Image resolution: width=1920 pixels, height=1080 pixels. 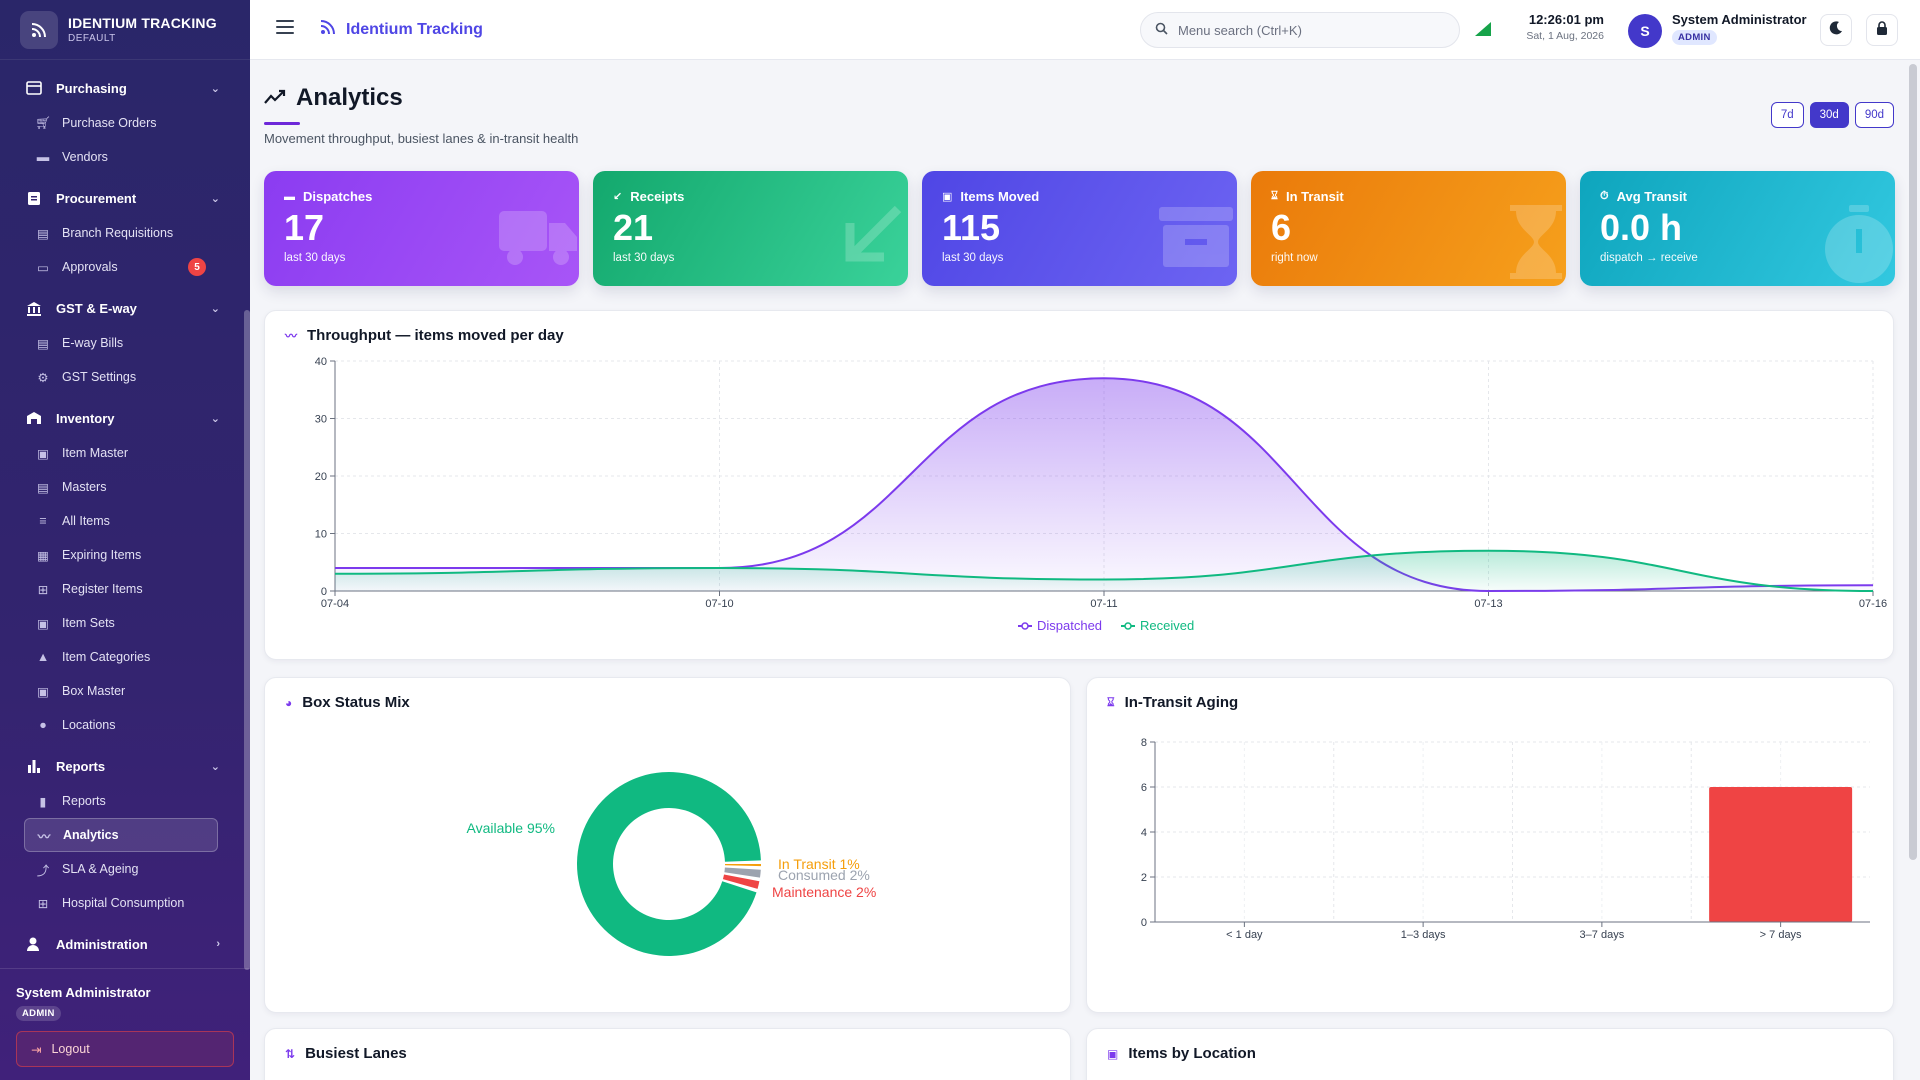 I want to click on x-tick-label: 07-04, so click(x=335, y=604).